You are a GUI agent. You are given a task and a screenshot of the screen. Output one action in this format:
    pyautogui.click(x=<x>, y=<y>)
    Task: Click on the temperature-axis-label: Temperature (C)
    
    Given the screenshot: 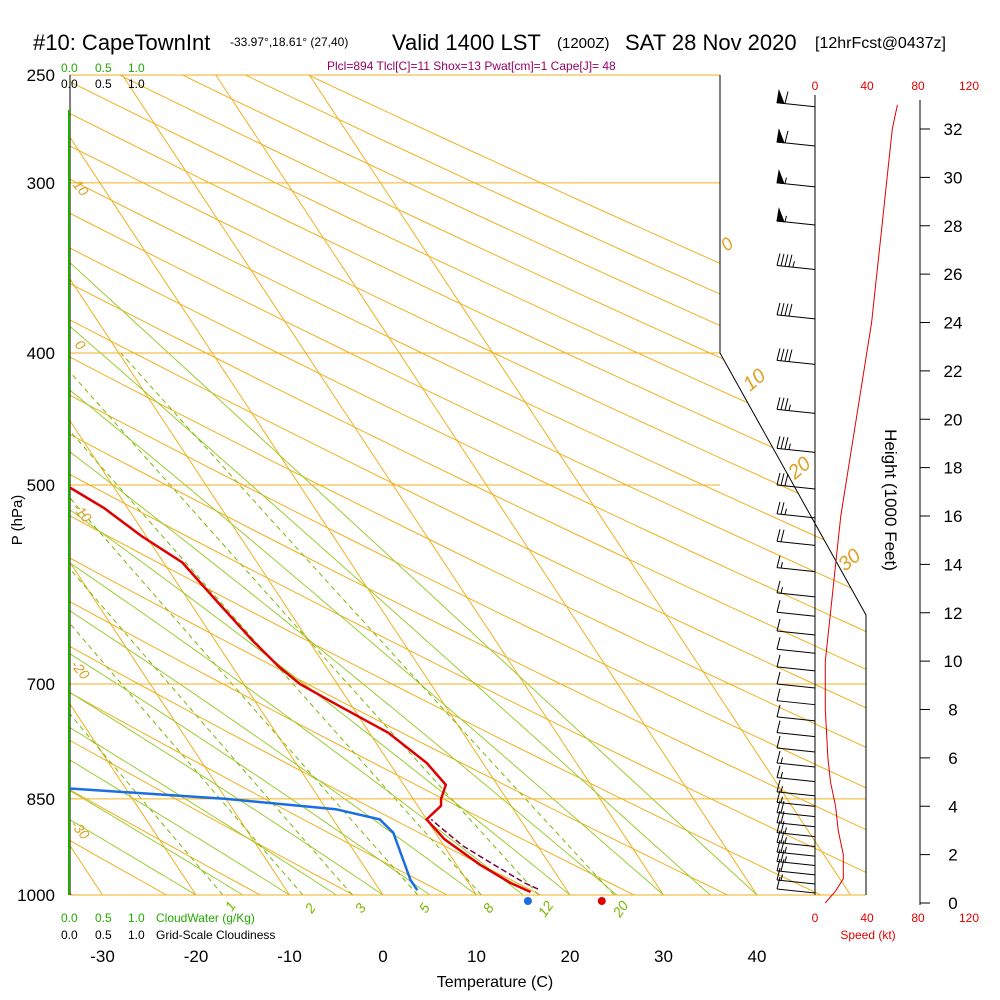 What is the action you would take?
    pyautogui.click(x=495, y=982)
    